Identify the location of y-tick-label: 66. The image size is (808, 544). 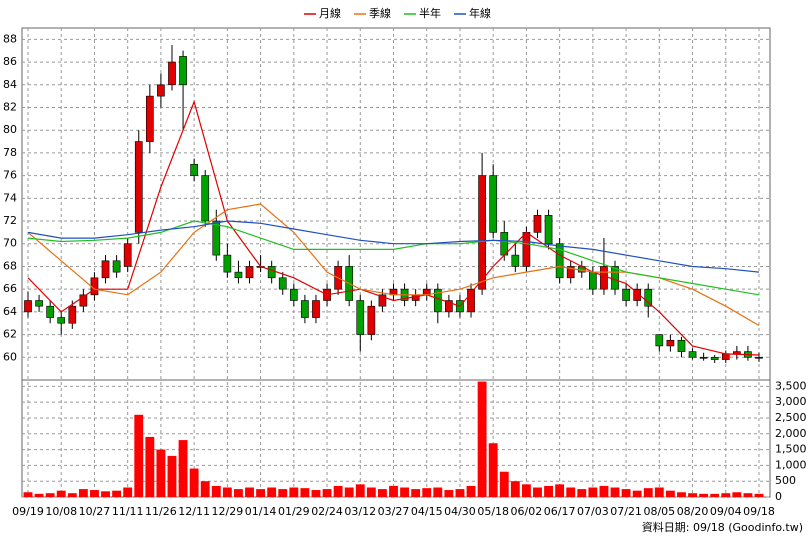
(10, 288).